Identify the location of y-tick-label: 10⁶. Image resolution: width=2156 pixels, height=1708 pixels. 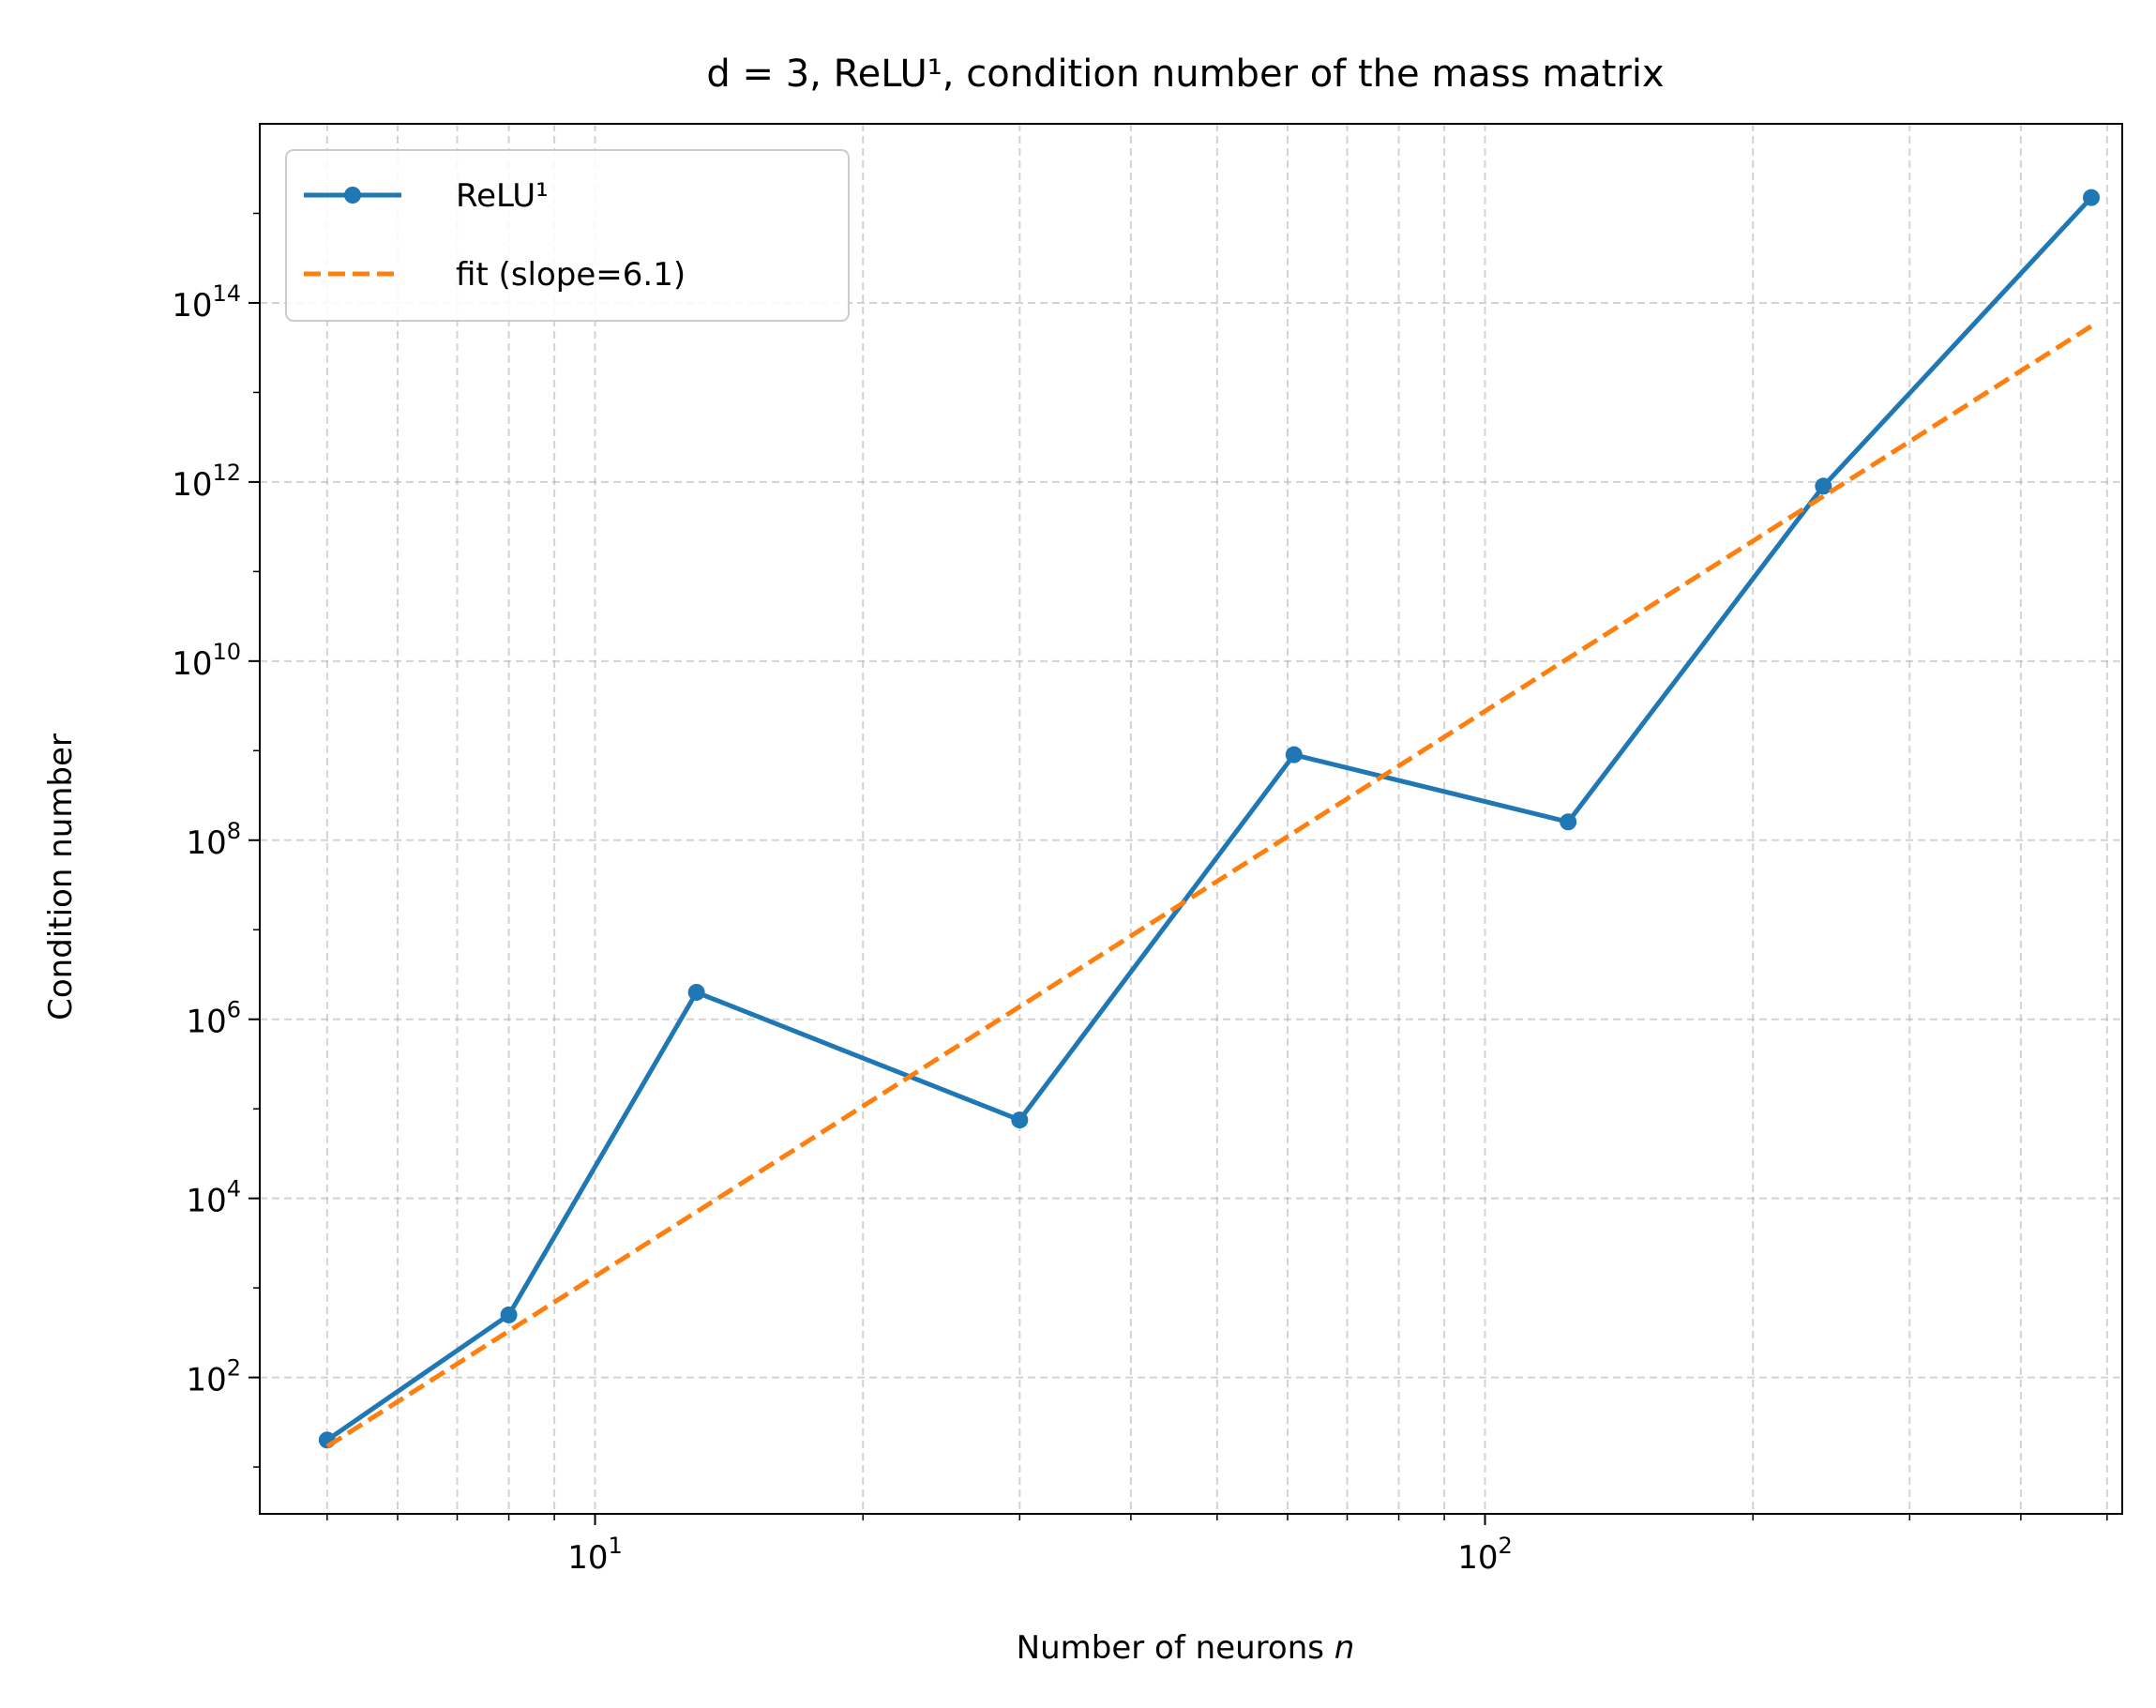
(213, 1019).